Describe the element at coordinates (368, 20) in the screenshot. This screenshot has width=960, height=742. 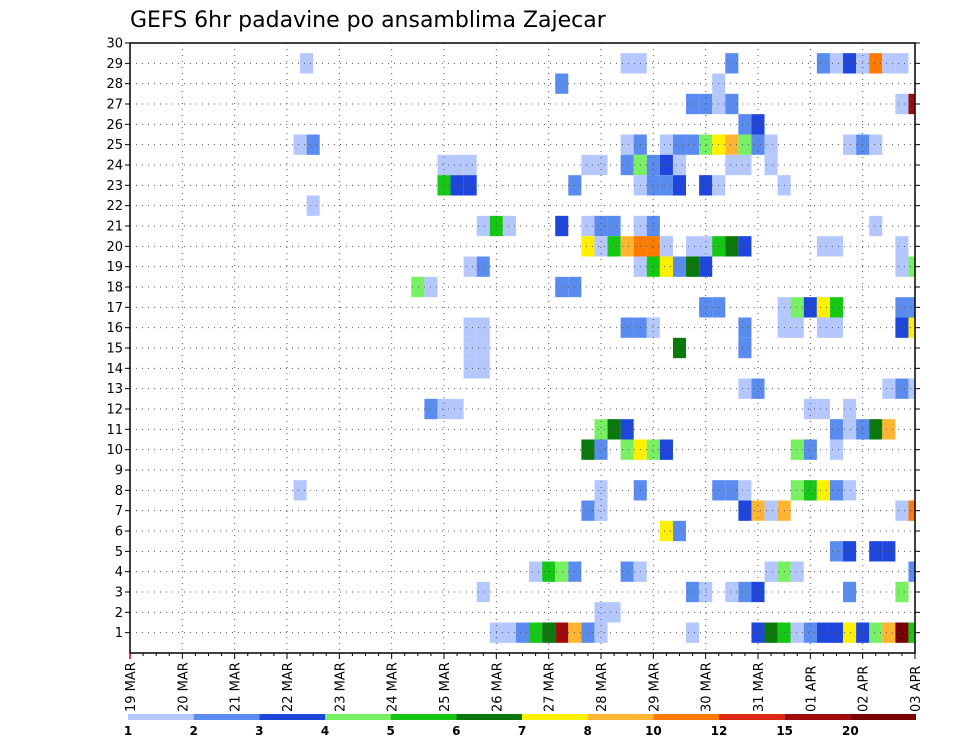
I see `chart-title: GEFS 6hr padavine po ansamblima Zajecar` at that location.